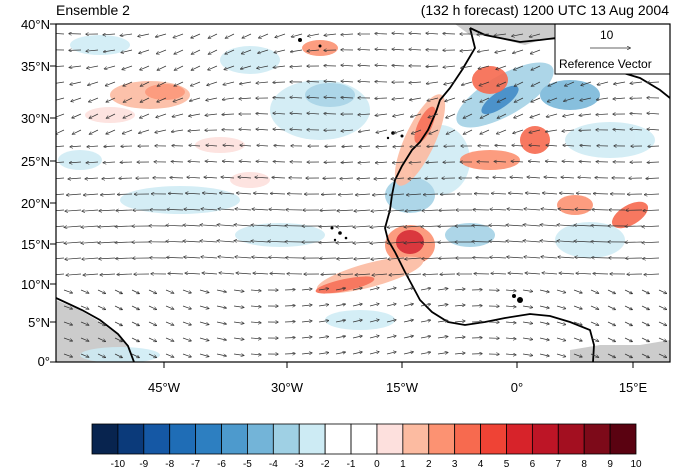  I want to click on lon-label-15e: 15°E, so click(633, 387).